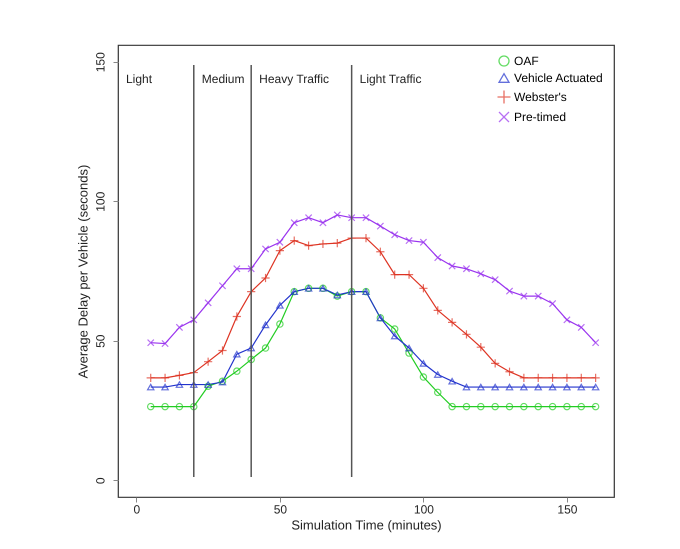 The width and height of the screenshot is (680, 549). I want to click on y-axis-title: Average Delay per Vehicle (seconds), so click(83, 271).